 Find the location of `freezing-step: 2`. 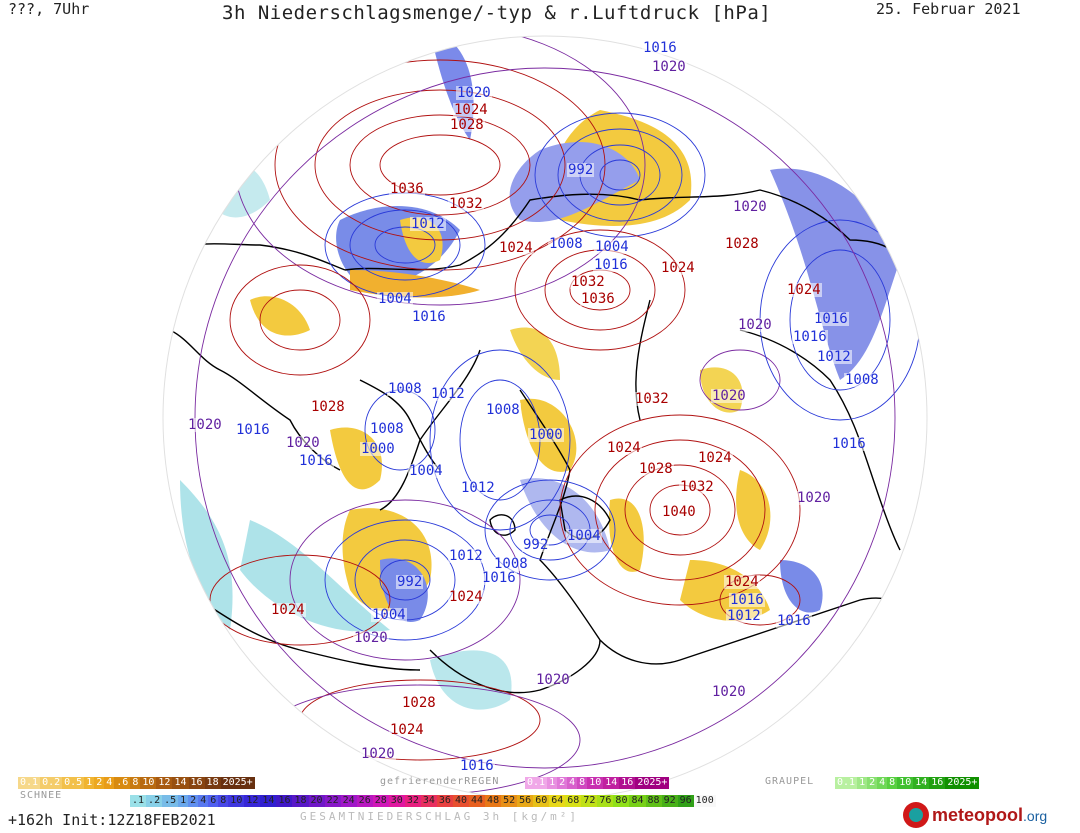

freezing-step: 2 is located at coordinates (562, 783).